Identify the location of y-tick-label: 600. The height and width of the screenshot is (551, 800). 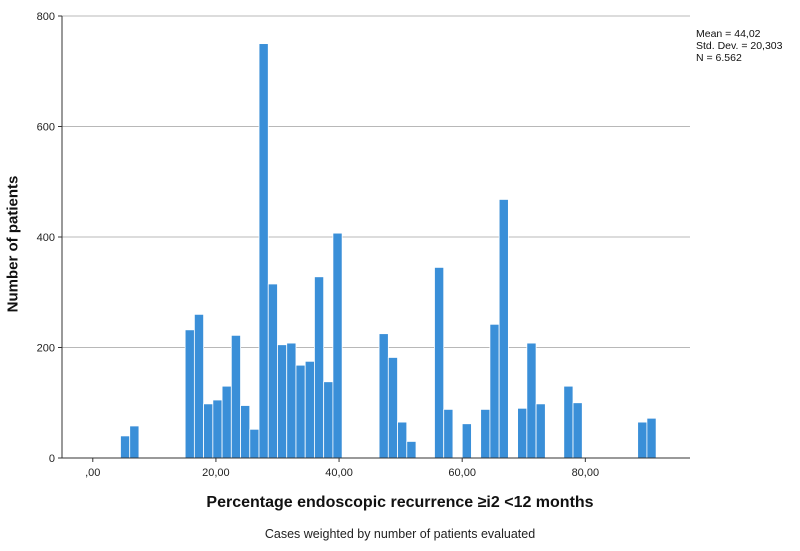
(46, 128).